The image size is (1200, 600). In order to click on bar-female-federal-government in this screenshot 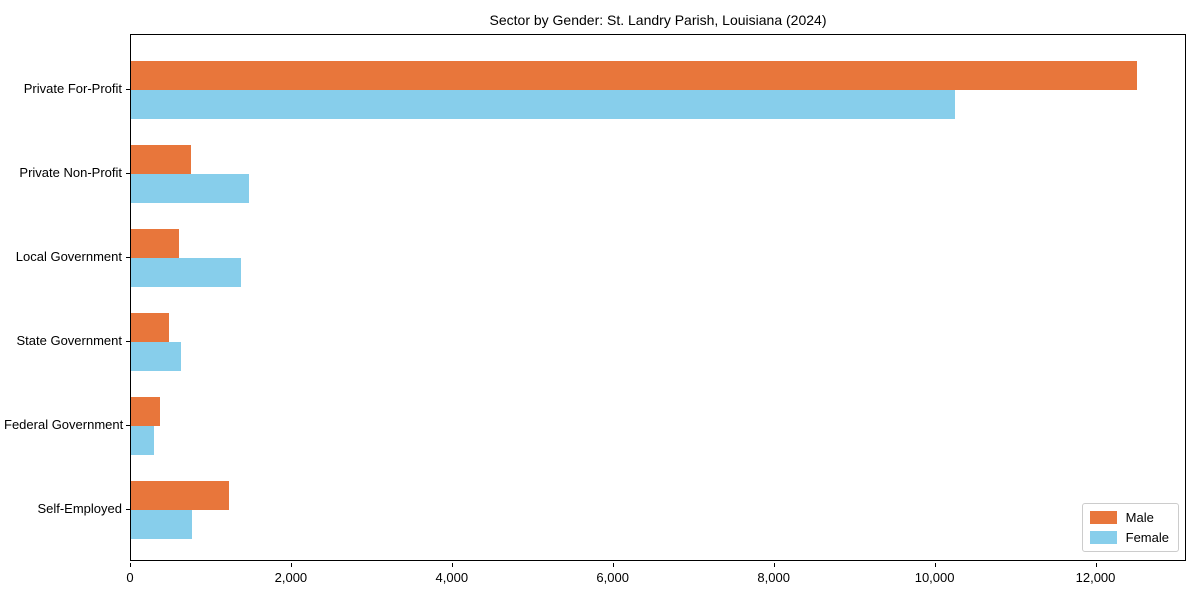, I will do `click(142, 440)`.